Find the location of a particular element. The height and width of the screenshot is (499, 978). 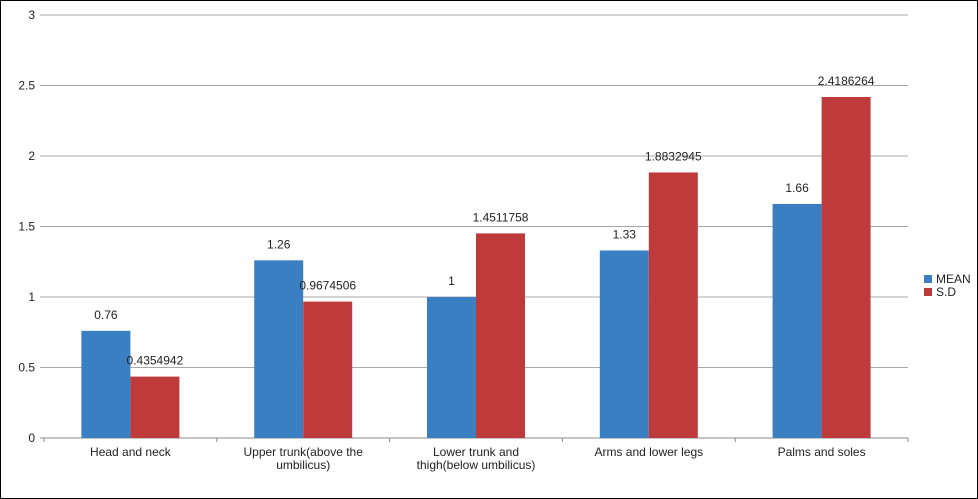

y-tick-label: 3 is located at coordinates (31, 15).